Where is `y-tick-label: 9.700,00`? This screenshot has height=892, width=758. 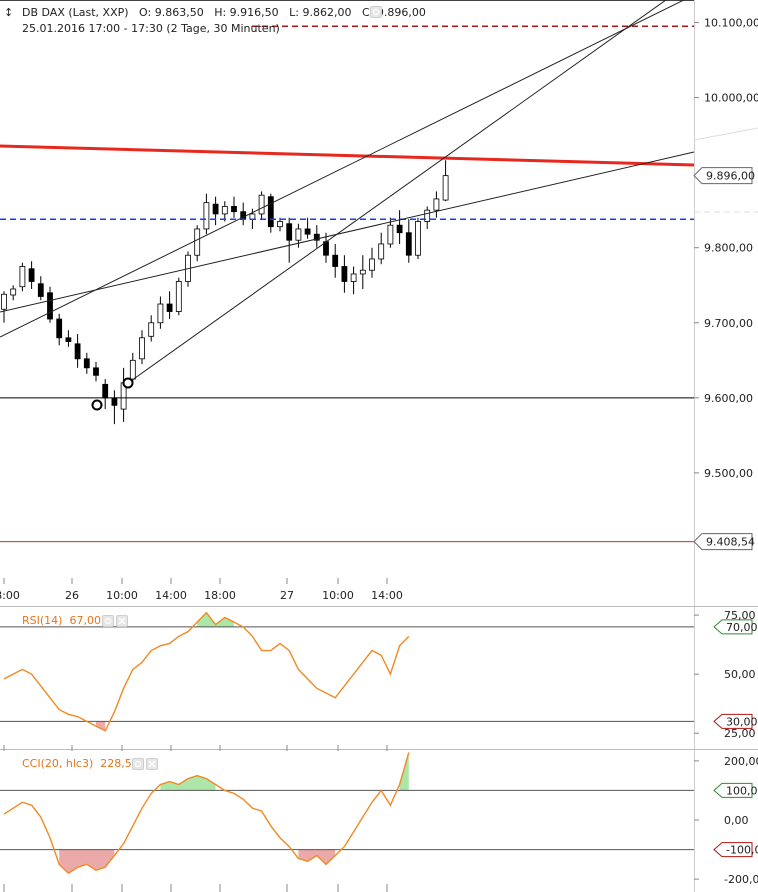
y-tick-label: 9.700,00 is located at coordinates (728, 323).